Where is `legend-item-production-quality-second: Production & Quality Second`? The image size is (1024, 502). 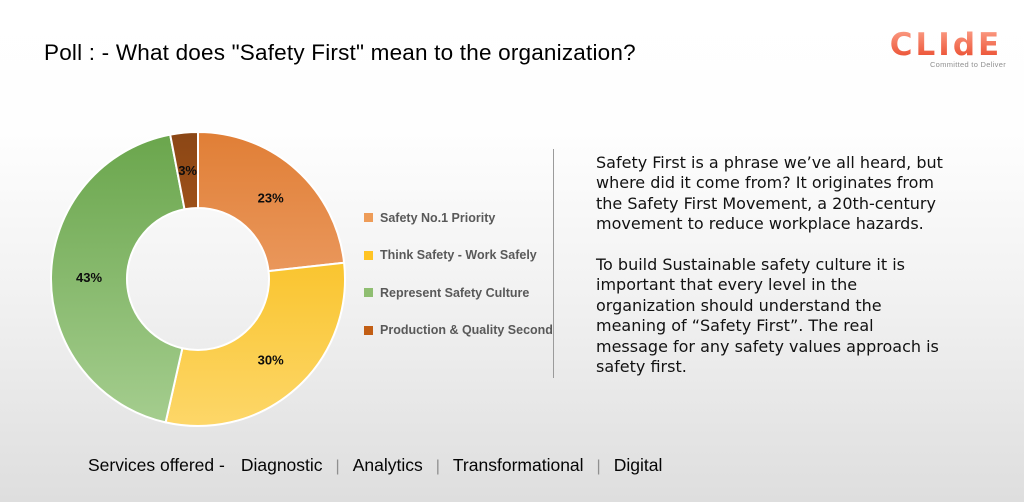
legend-item-production-quality-second: Production & Quality Second is located at coordinates (458, 330).